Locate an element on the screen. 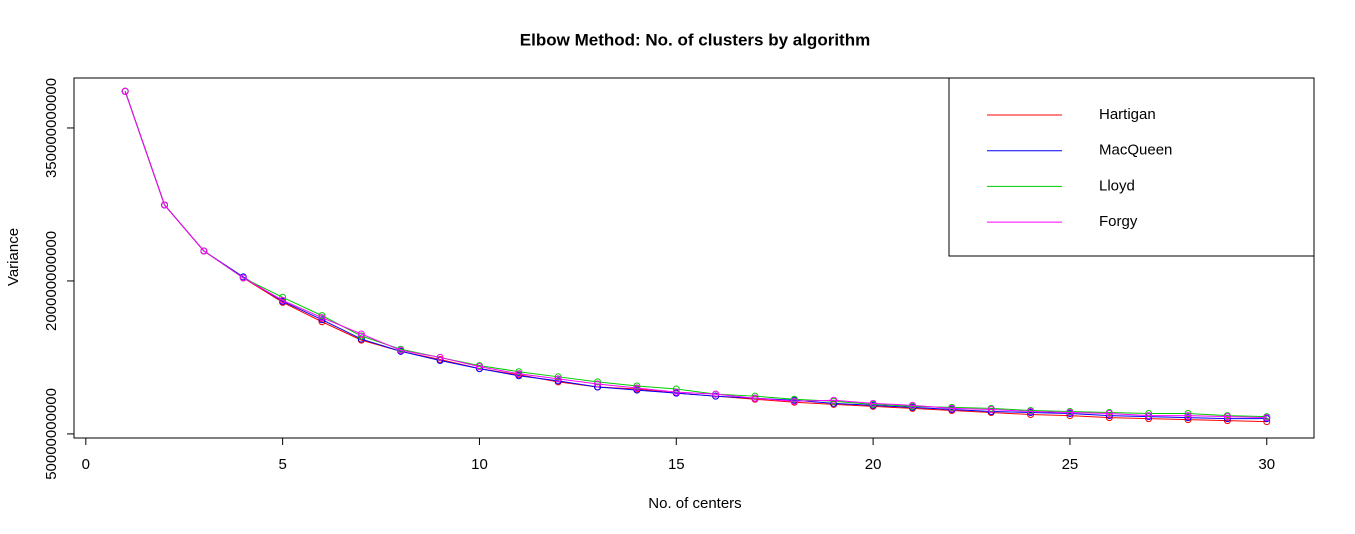 The image size is (1355, 534). x-axis-label: No. of centers is located at coordinates (694, 503).